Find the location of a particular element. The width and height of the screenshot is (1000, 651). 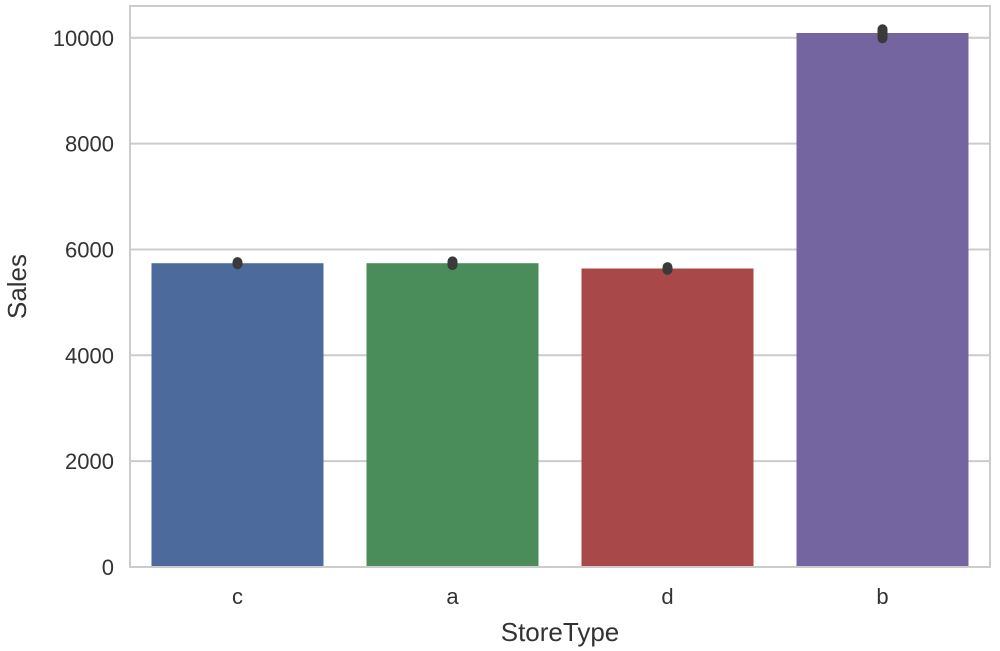

y-tick-label: 10000 is located at coordinates (83, 38).